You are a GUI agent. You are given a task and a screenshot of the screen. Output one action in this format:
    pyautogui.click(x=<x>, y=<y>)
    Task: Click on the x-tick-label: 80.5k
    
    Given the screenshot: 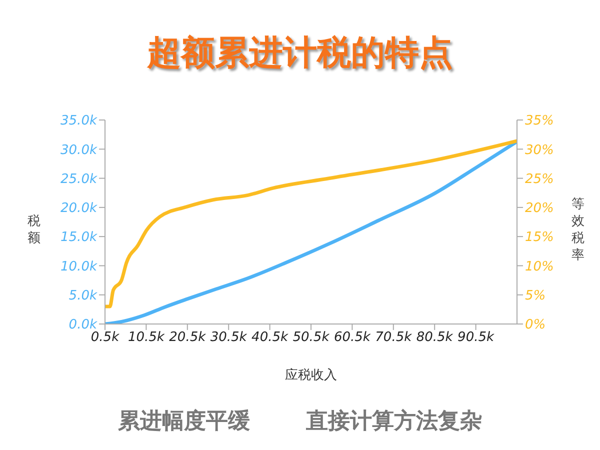 What is the action you would take?
    pyautogui.click(x=435, y=338)
    